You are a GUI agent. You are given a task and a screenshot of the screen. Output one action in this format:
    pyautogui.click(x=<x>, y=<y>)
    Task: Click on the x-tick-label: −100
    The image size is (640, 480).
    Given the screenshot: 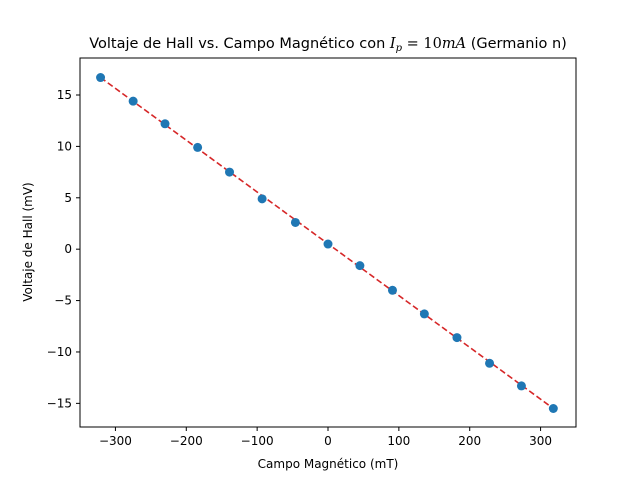 What is the action you would take?
    pyautogui.click(x=257, y=441)
    